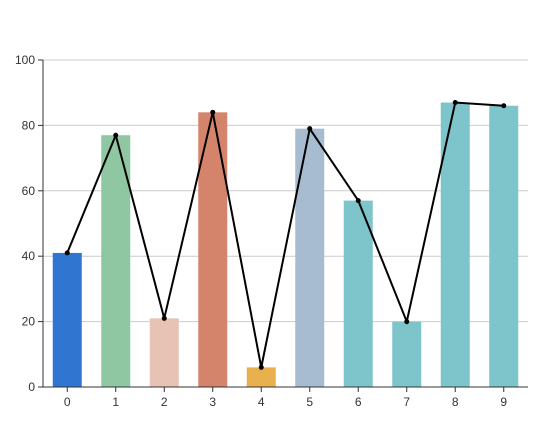  What do you see at coordinates (29, 256) in the screenshot?
I see `y-tick-label: 40` at bounding box center [29, 256].